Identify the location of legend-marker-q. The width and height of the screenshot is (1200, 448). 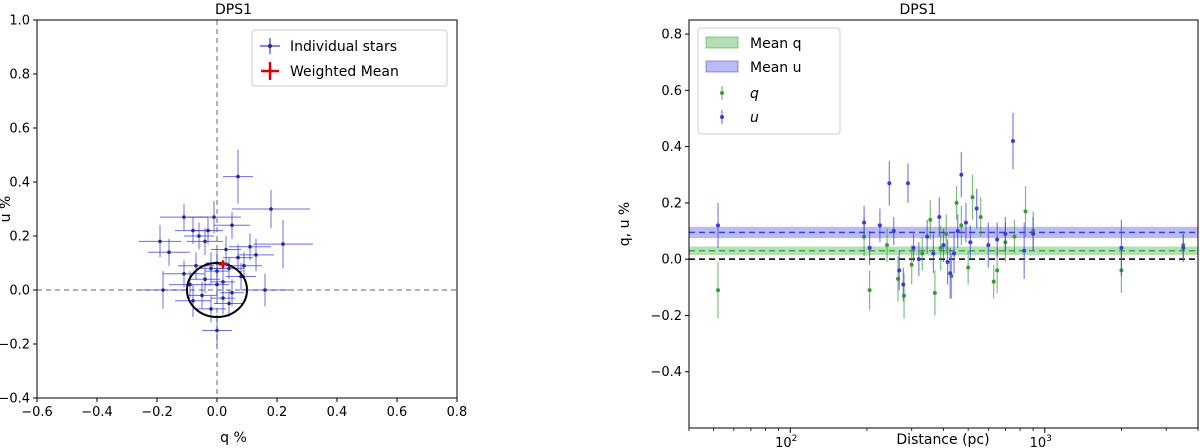
(722, 93).